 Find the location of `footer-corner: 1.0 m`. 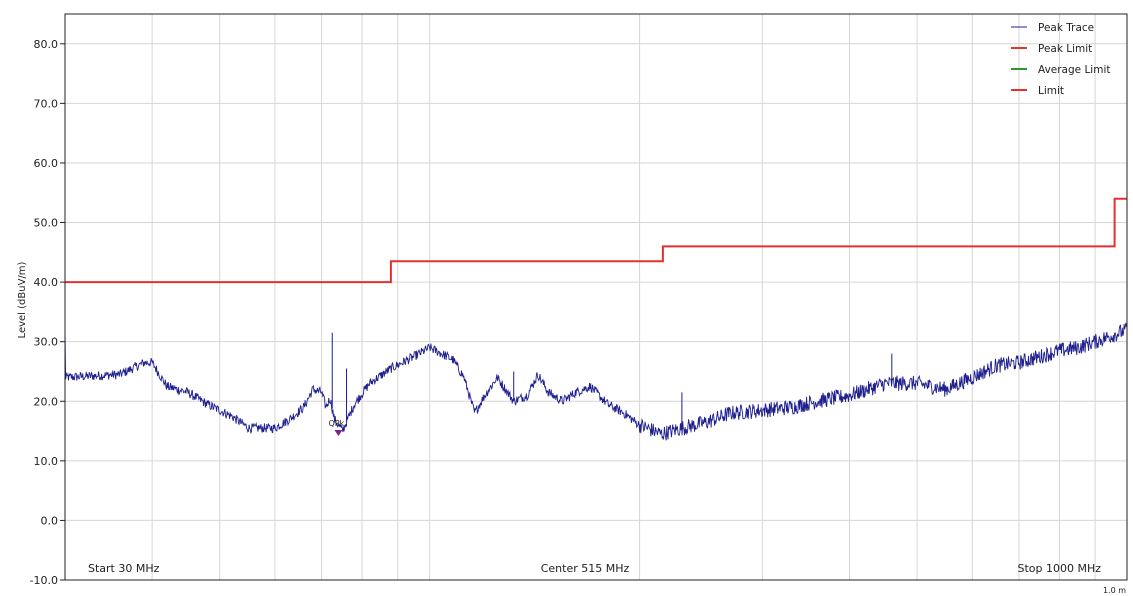

footer-corner: 1.0 m is located at coordinates (1114, 590).